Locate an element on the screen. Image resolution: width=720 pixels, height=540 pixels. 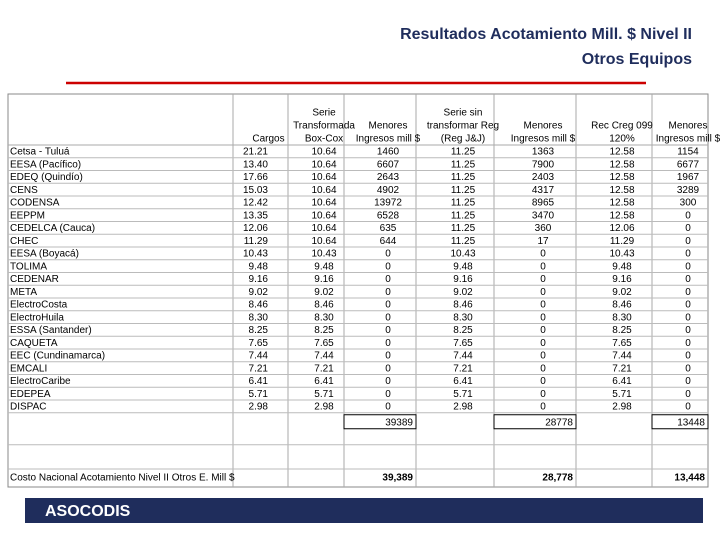
cell: 13.40 is located at coordinates (255, 164).